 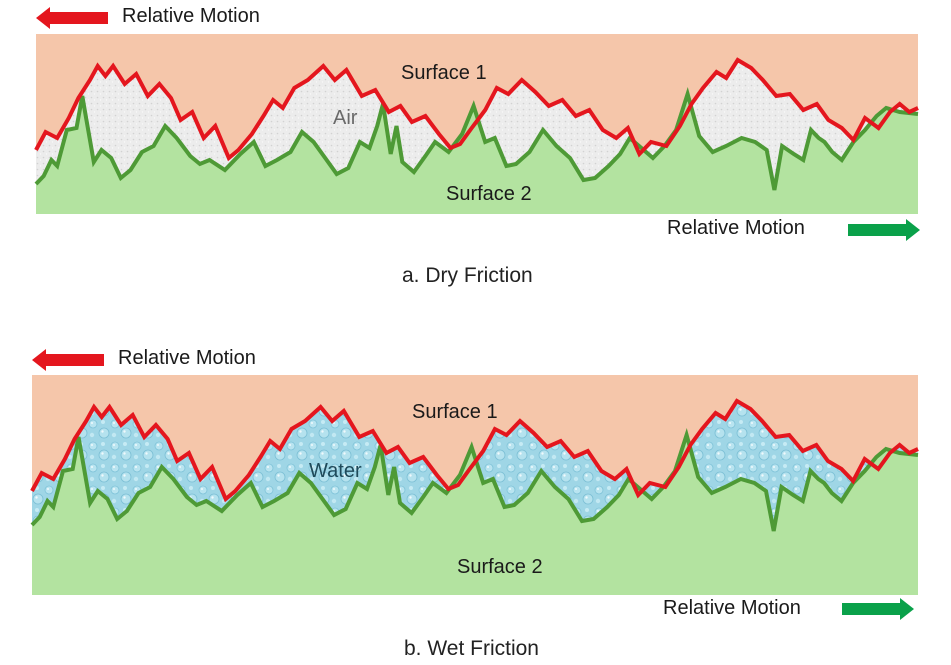 What do you see at coordinates (732, 608) in the screenshot?
I see `wet-bottom-motion-label: Relative Motion` at bounding box center [732, 608].